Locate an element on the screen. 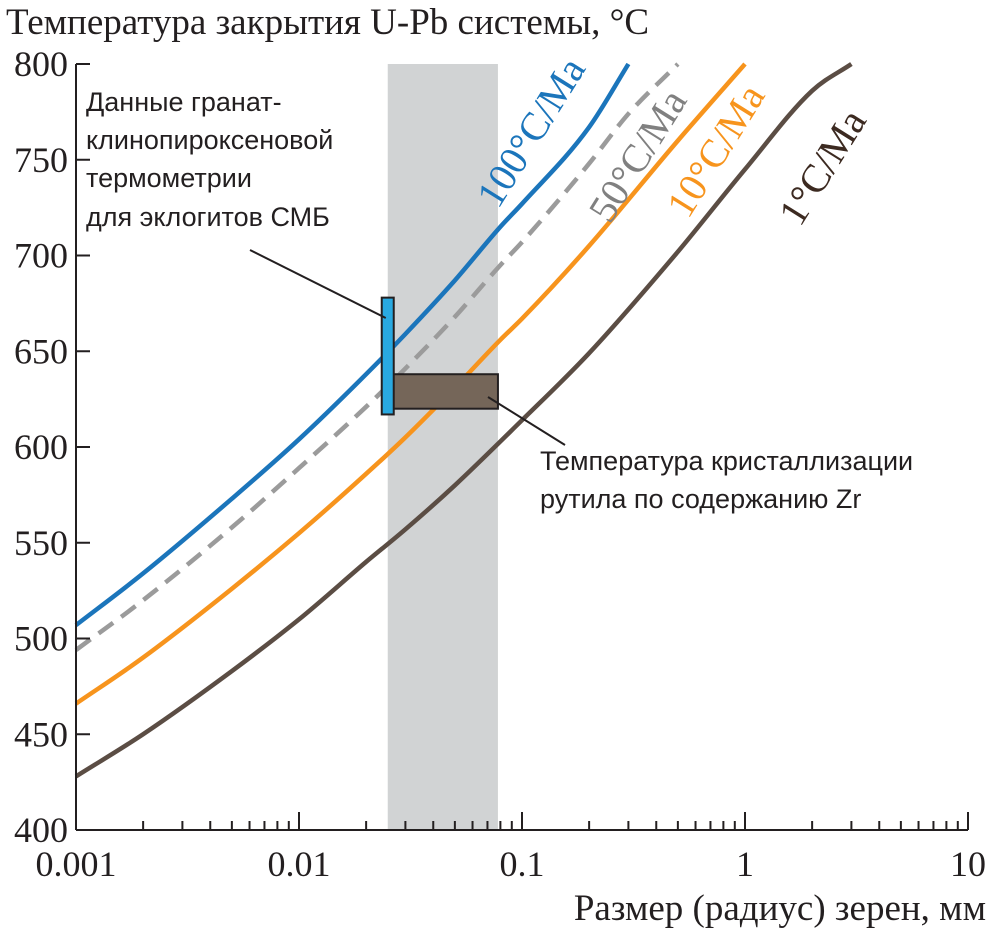  x-tick-label-0.001: 0.001 is located at coordinates (76, 864).